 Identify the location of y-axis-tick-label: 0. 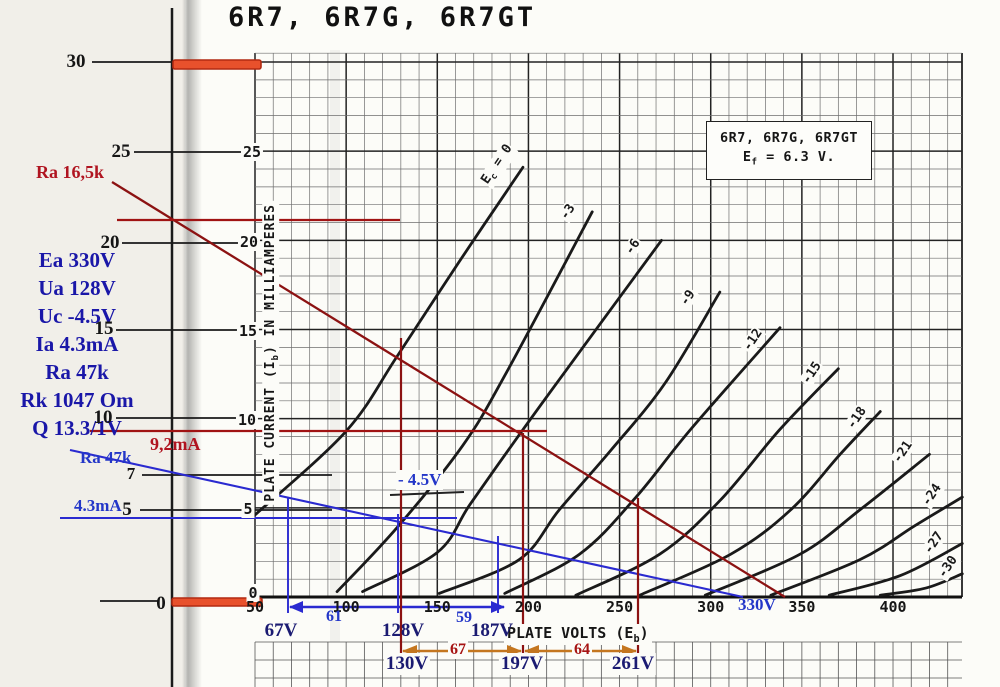
(253, 593).